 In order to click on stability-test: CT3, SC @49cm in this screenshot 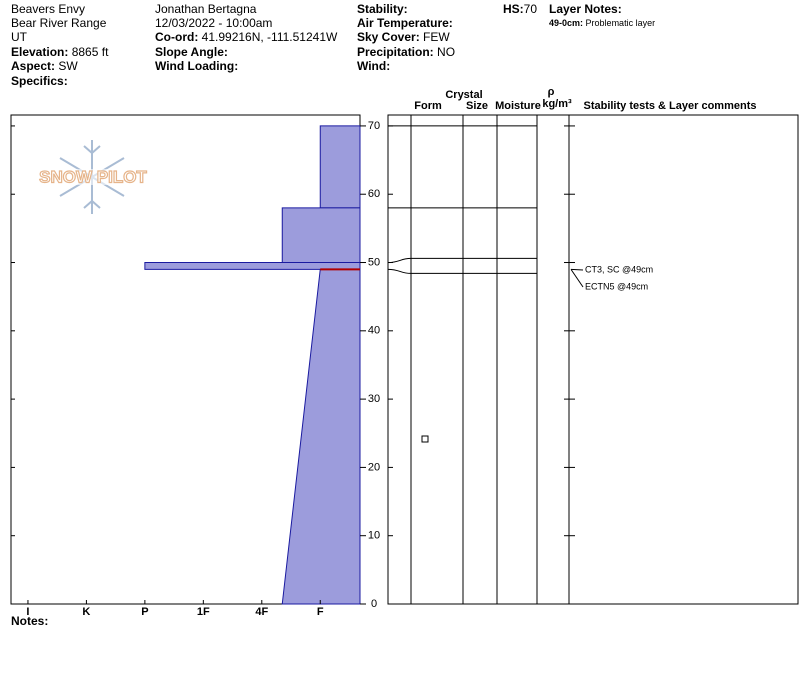, I will do `click(619, 269)`.